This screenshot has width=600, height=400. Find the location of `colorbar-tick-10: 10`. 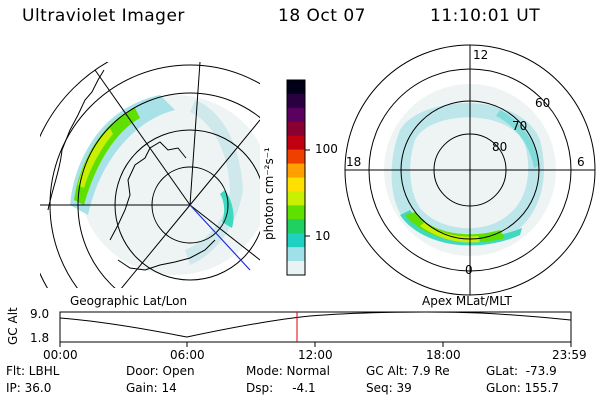

colorbar-tick-10: 10 is located at coordinates (323, 236).